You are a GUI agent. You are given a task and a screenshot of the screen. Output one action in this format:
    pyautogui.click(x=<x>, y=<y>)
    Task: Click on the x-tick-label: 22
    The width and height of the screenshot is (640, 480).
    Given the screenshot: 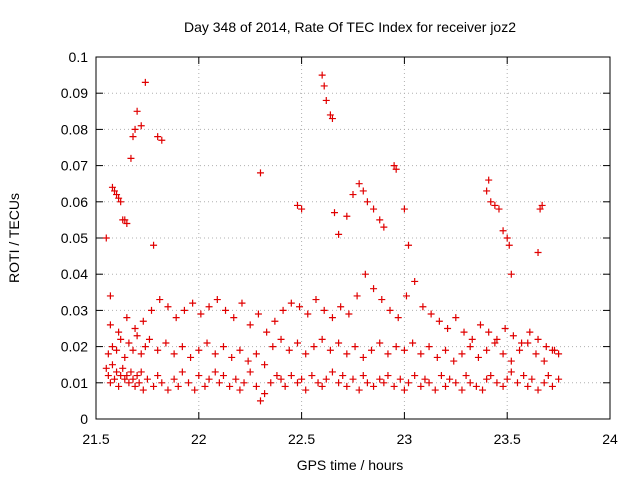 What is the action you would take?
    pyautogui.click(x=199, y=439)
    